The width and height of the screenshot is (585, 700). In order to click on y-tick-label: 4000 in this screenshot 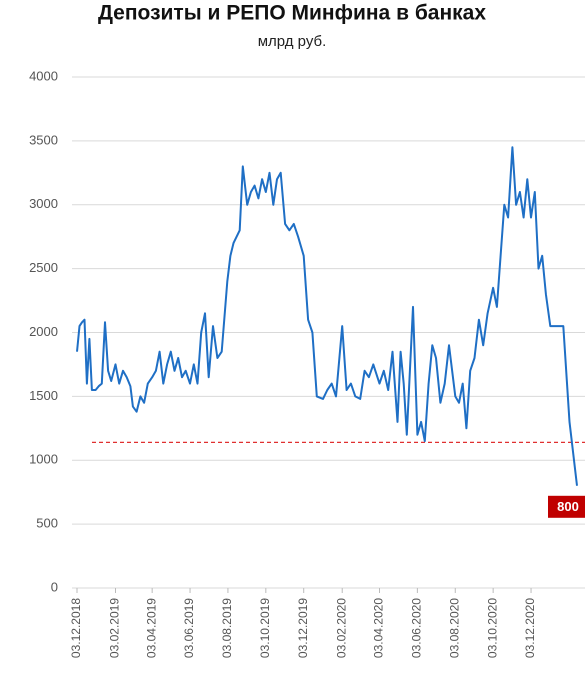, I will do `click(43, 75)`.